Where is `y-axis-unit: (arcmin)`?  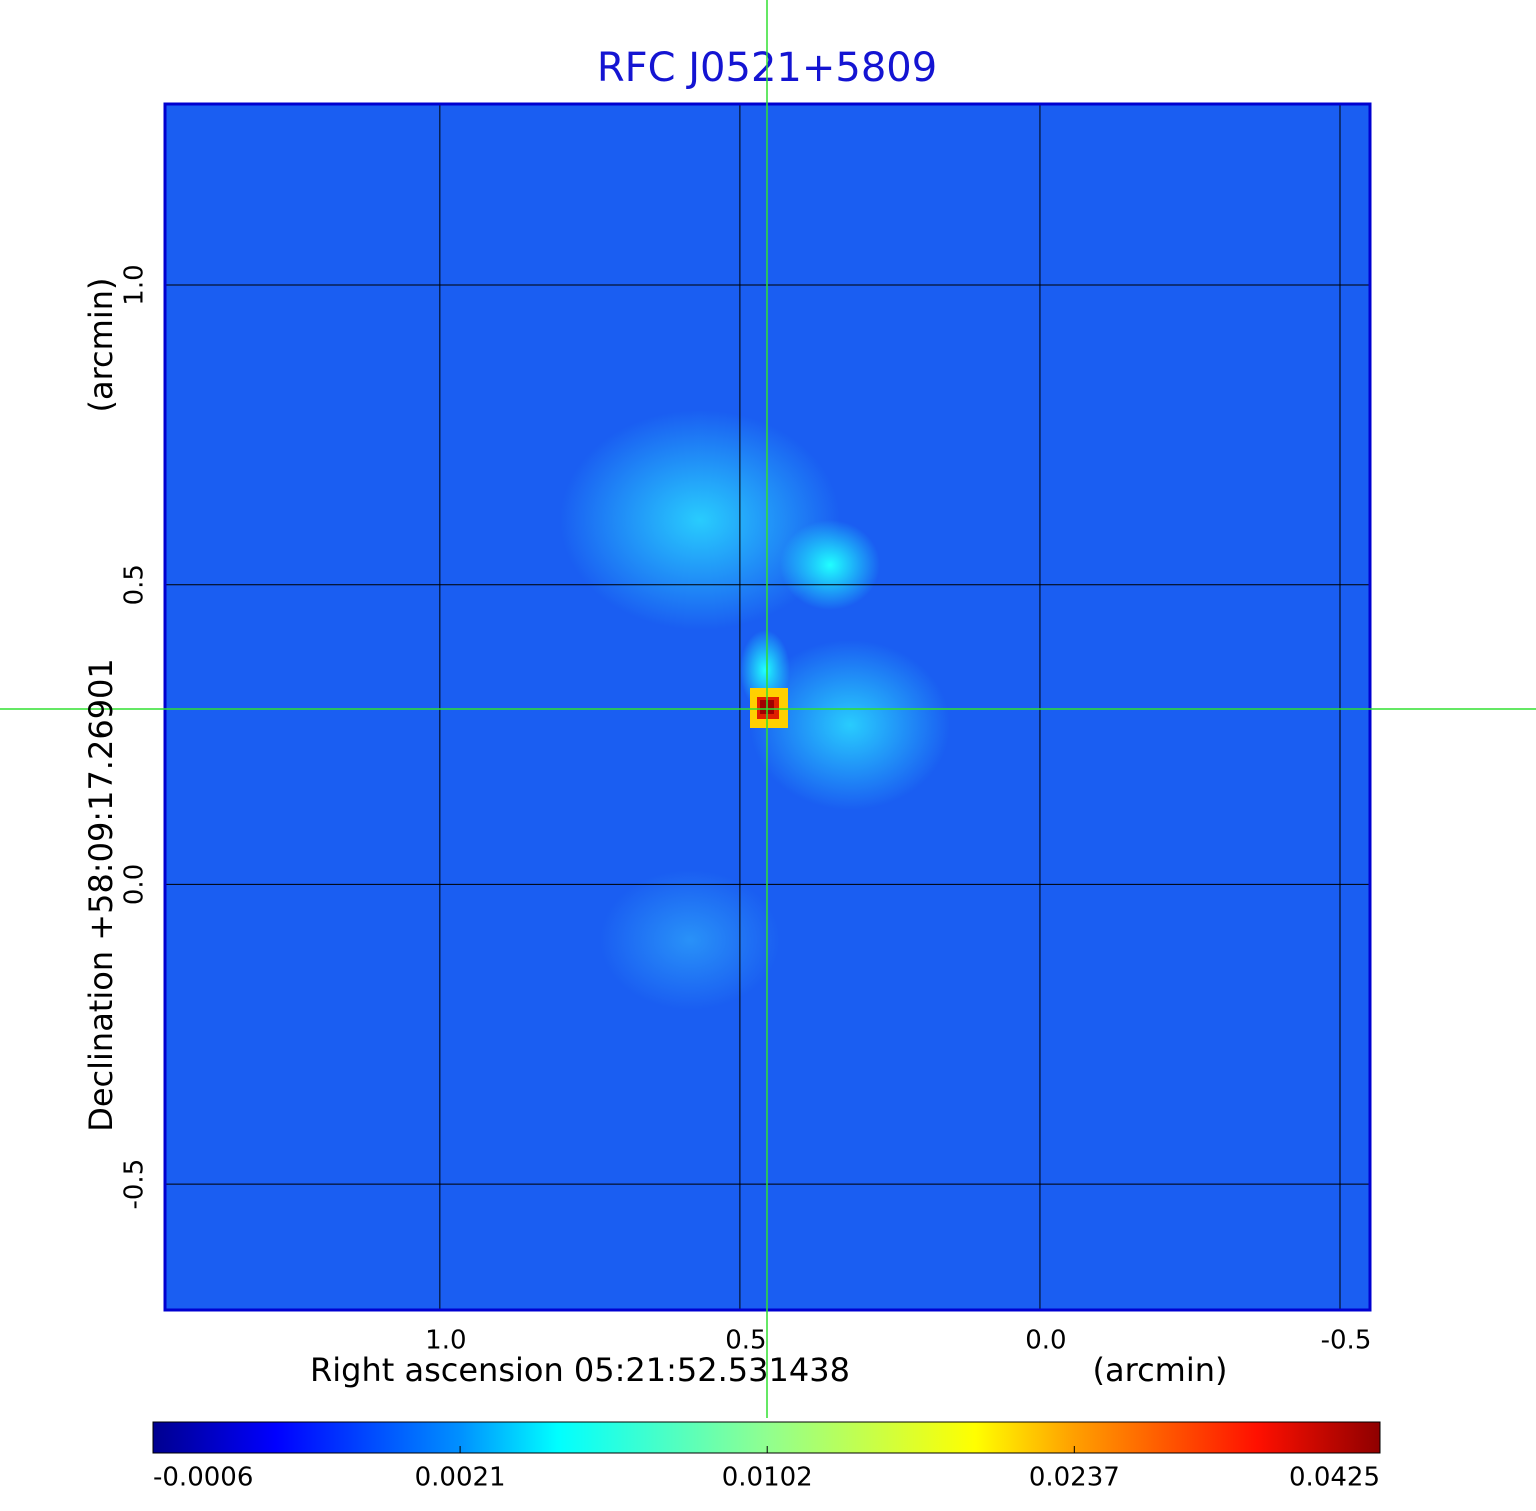 y-axis-unit: (arcmin) is located at coordinates (101, 345).